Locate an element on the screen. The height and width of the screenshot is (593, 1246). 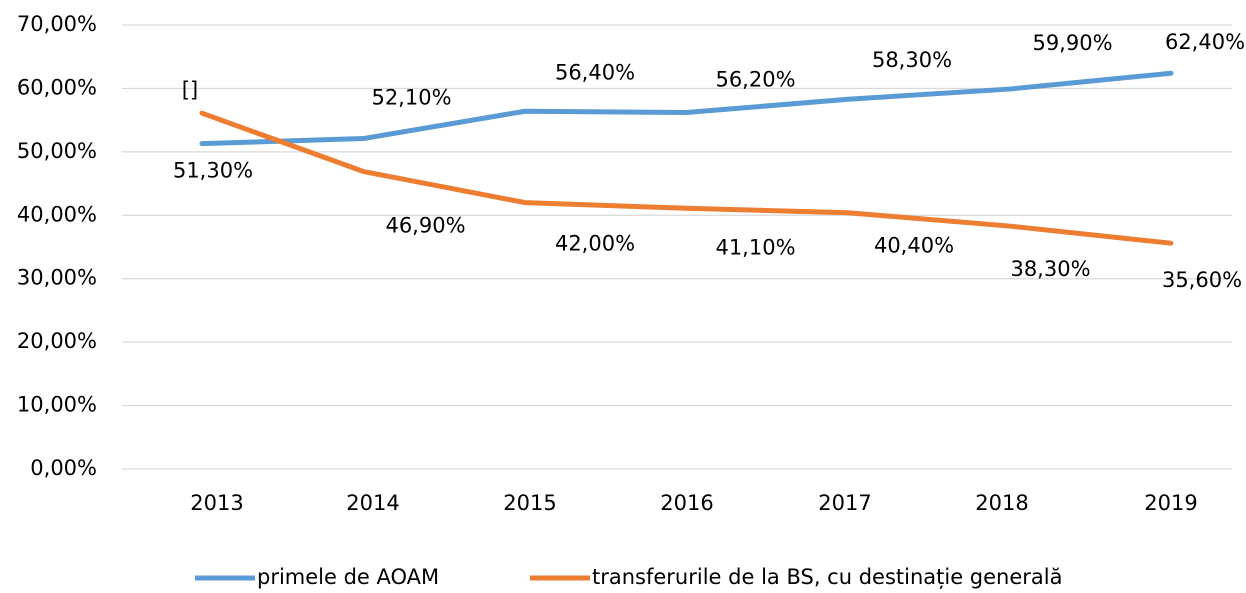
data-label: 46,90% is located at coordinates (425, 226).